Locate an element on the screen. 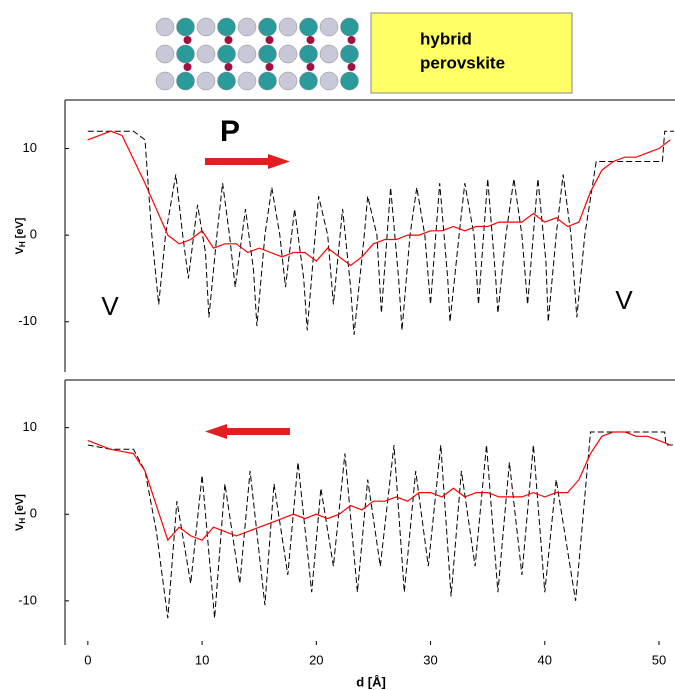  label-box is located at coordinates (471, 53).